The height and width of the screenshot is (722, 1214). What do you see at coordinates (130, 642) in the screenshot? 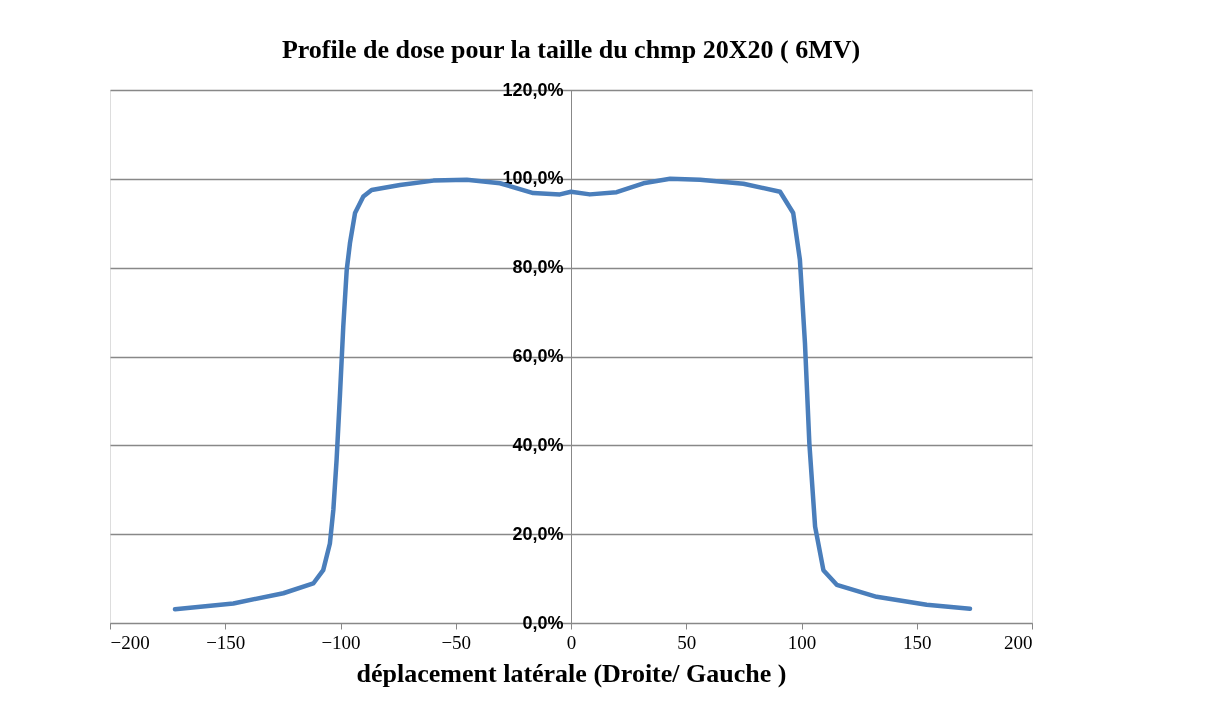
I see `x-tick-label: −200` at bounding box center [130, 642].